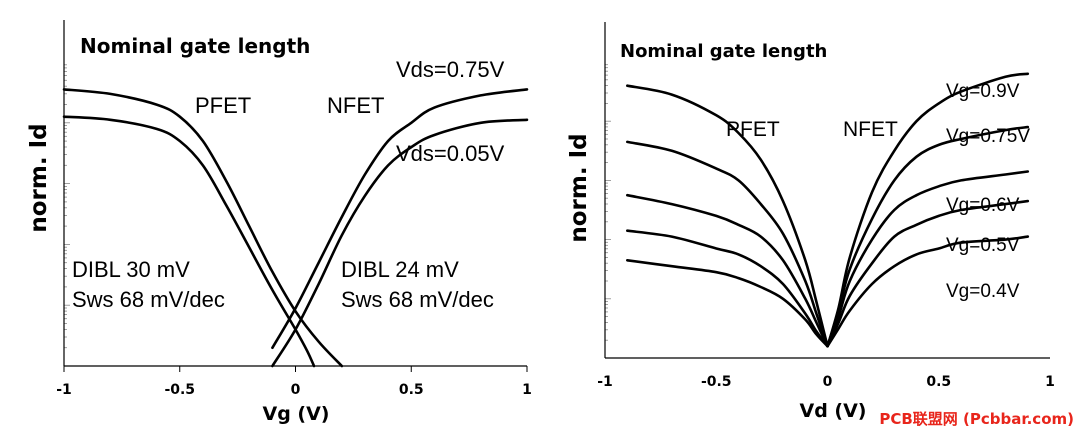 Image resolution: width=1080 pixels, height=433 pixels. I want to click on right-x-axis-label: Vd (V), so click(833, 411).